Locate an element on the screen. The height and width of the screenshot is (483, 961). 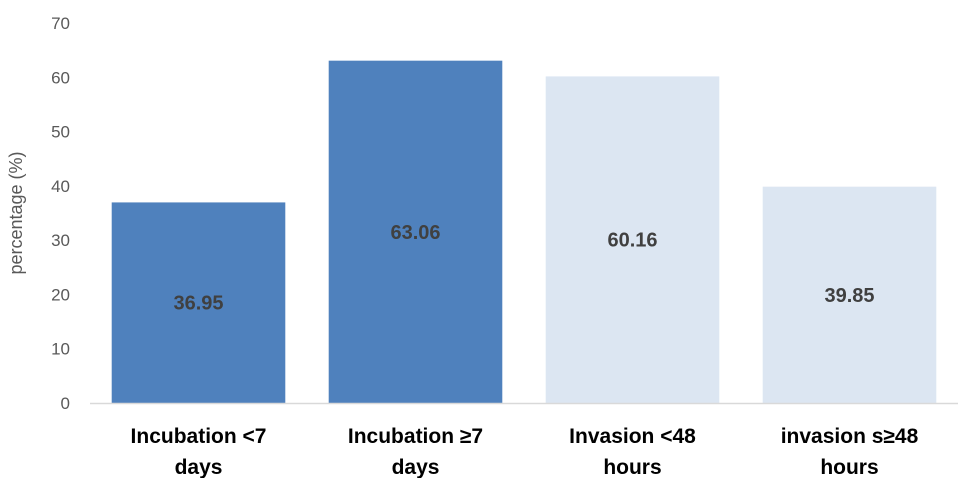
data-label-1: 36.95 is located at coordinates (198, 304).